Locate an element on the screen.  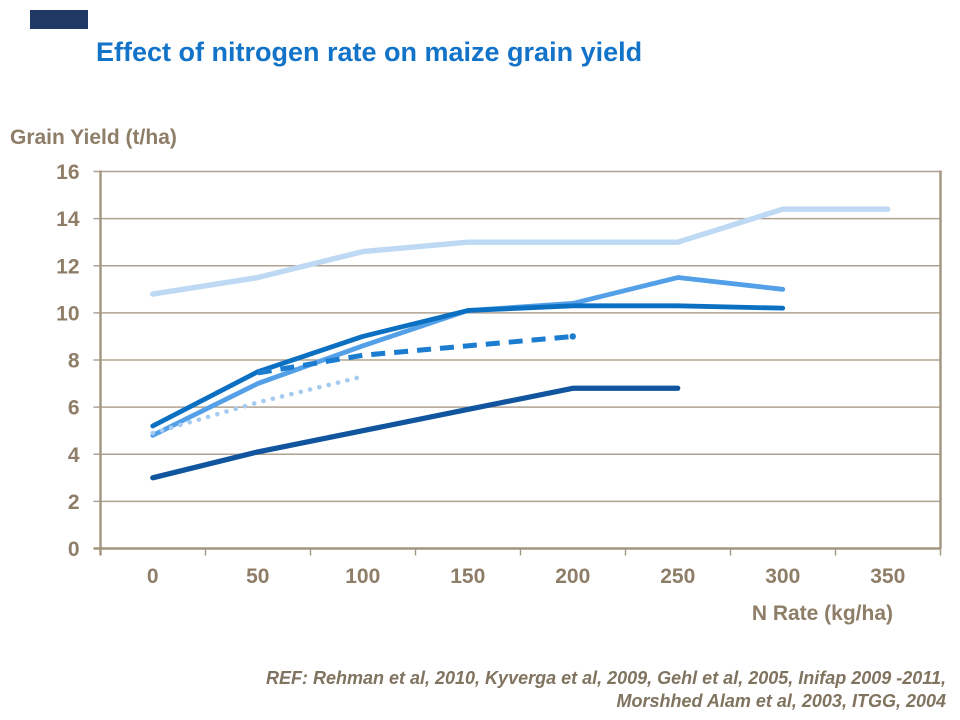
series-blue-dashed is located at coordinates (415, 354).